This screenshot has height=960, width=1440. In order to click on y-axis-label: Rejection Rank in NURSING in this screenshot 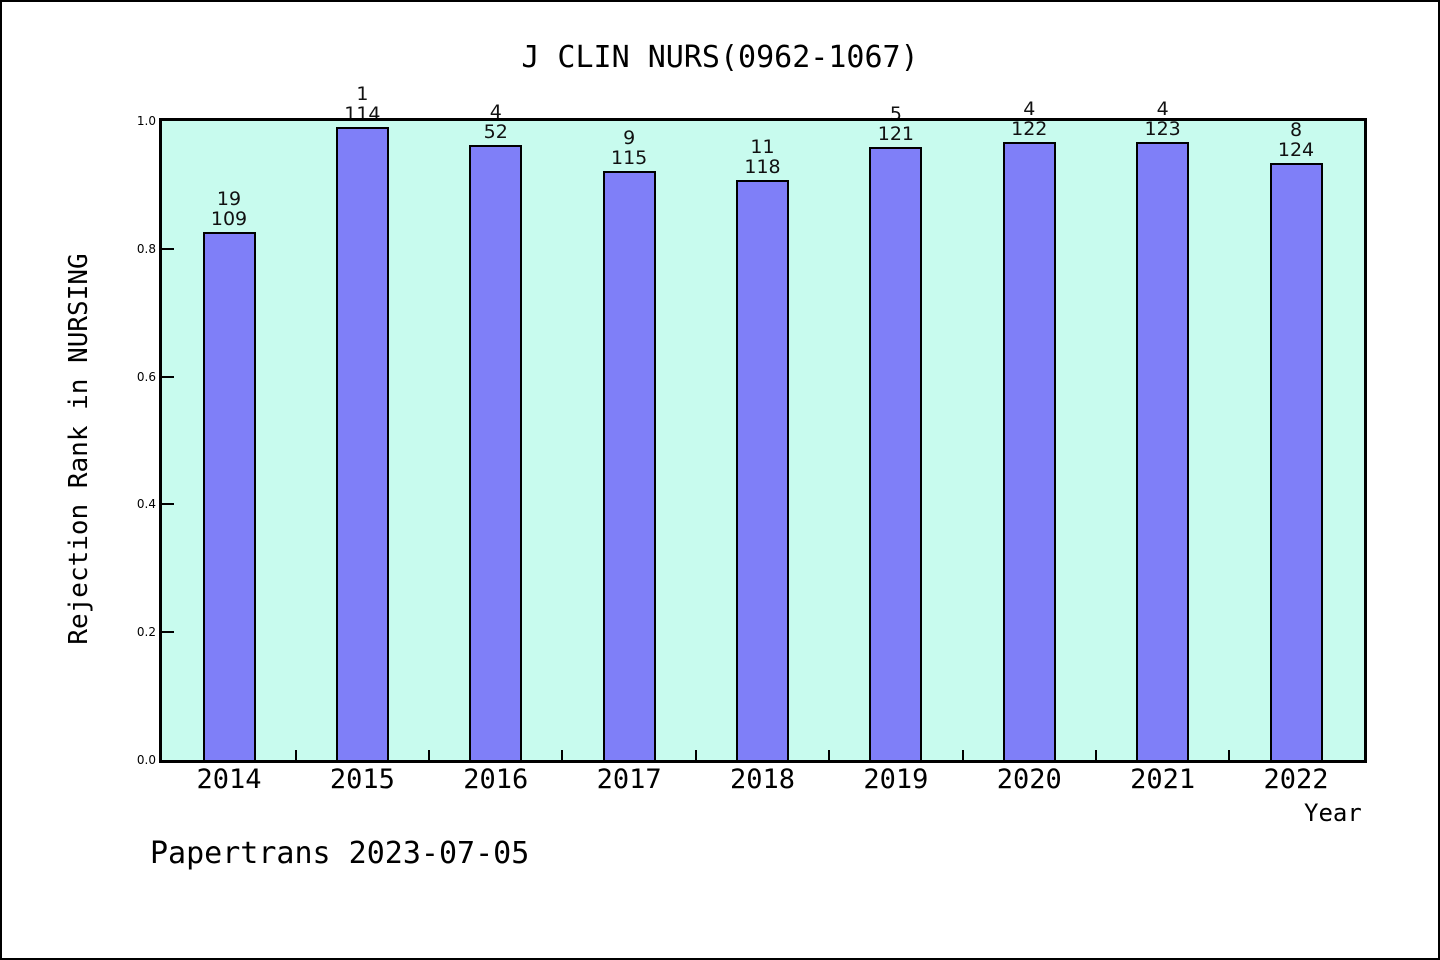, I will do `click(79, 449)`.